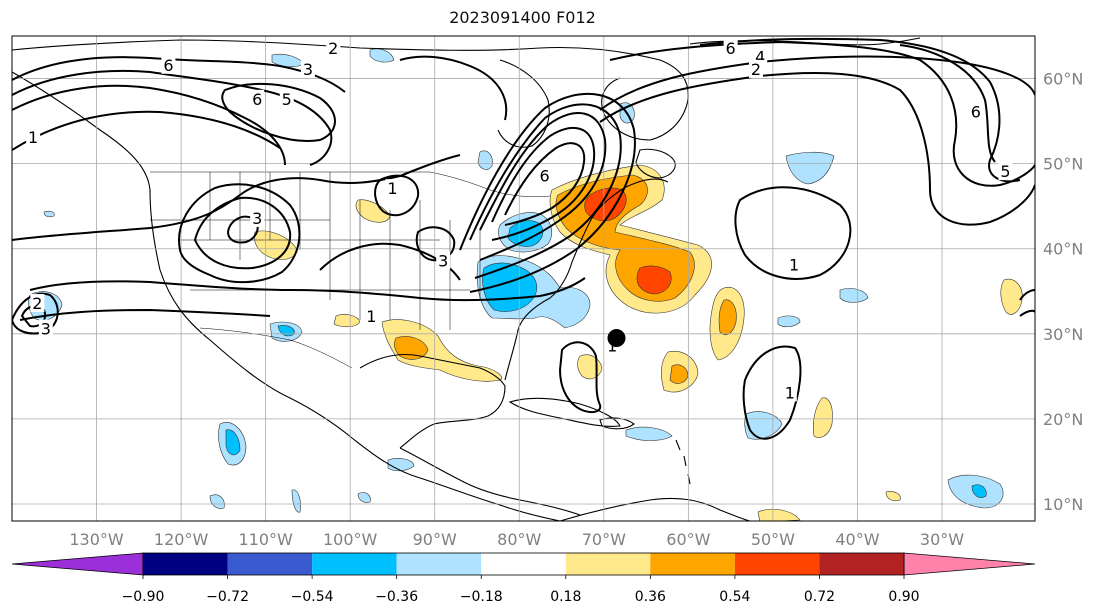  I want to click on colorbar-tick-label: −0.72, so click(227, 597).